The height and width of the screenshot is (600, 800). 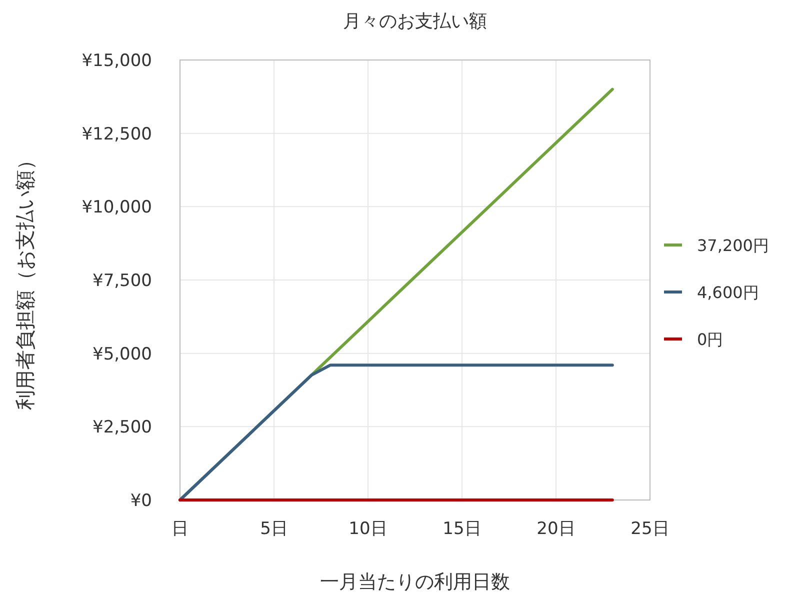 What do you see at coordinates (556, 529) in the screenshot?
I see `x-tick-label: 20日` at bounding box center [556, 529].